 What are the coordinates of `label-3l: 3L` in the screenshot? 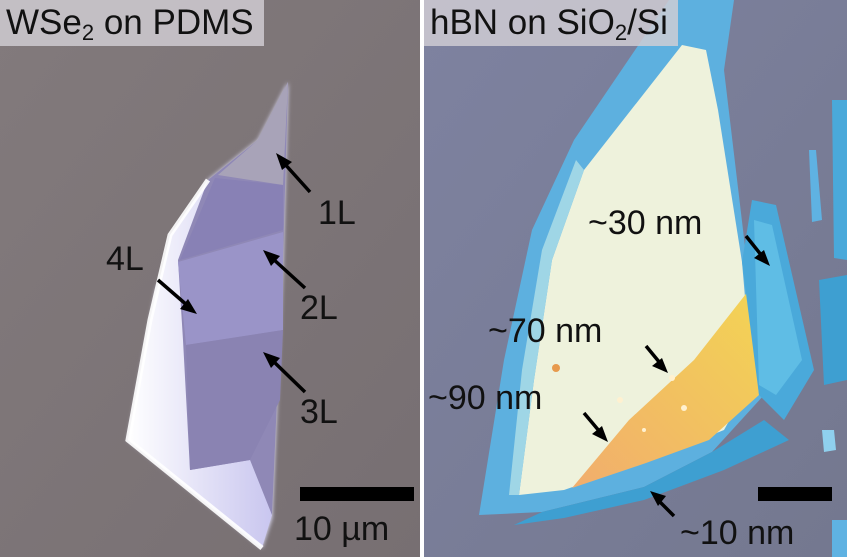 It's located at (319, 412).